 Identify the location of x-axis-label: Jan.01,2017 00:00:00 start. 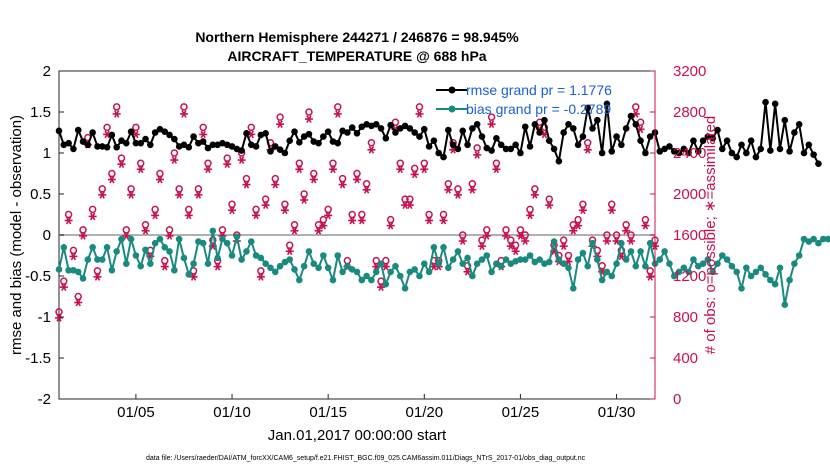
(357, 435).